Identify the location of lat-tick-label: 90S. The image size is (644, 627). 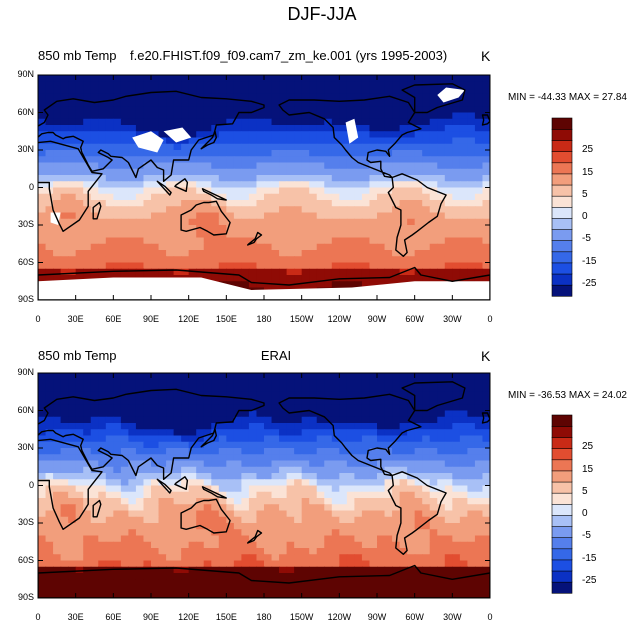
(25, 597).